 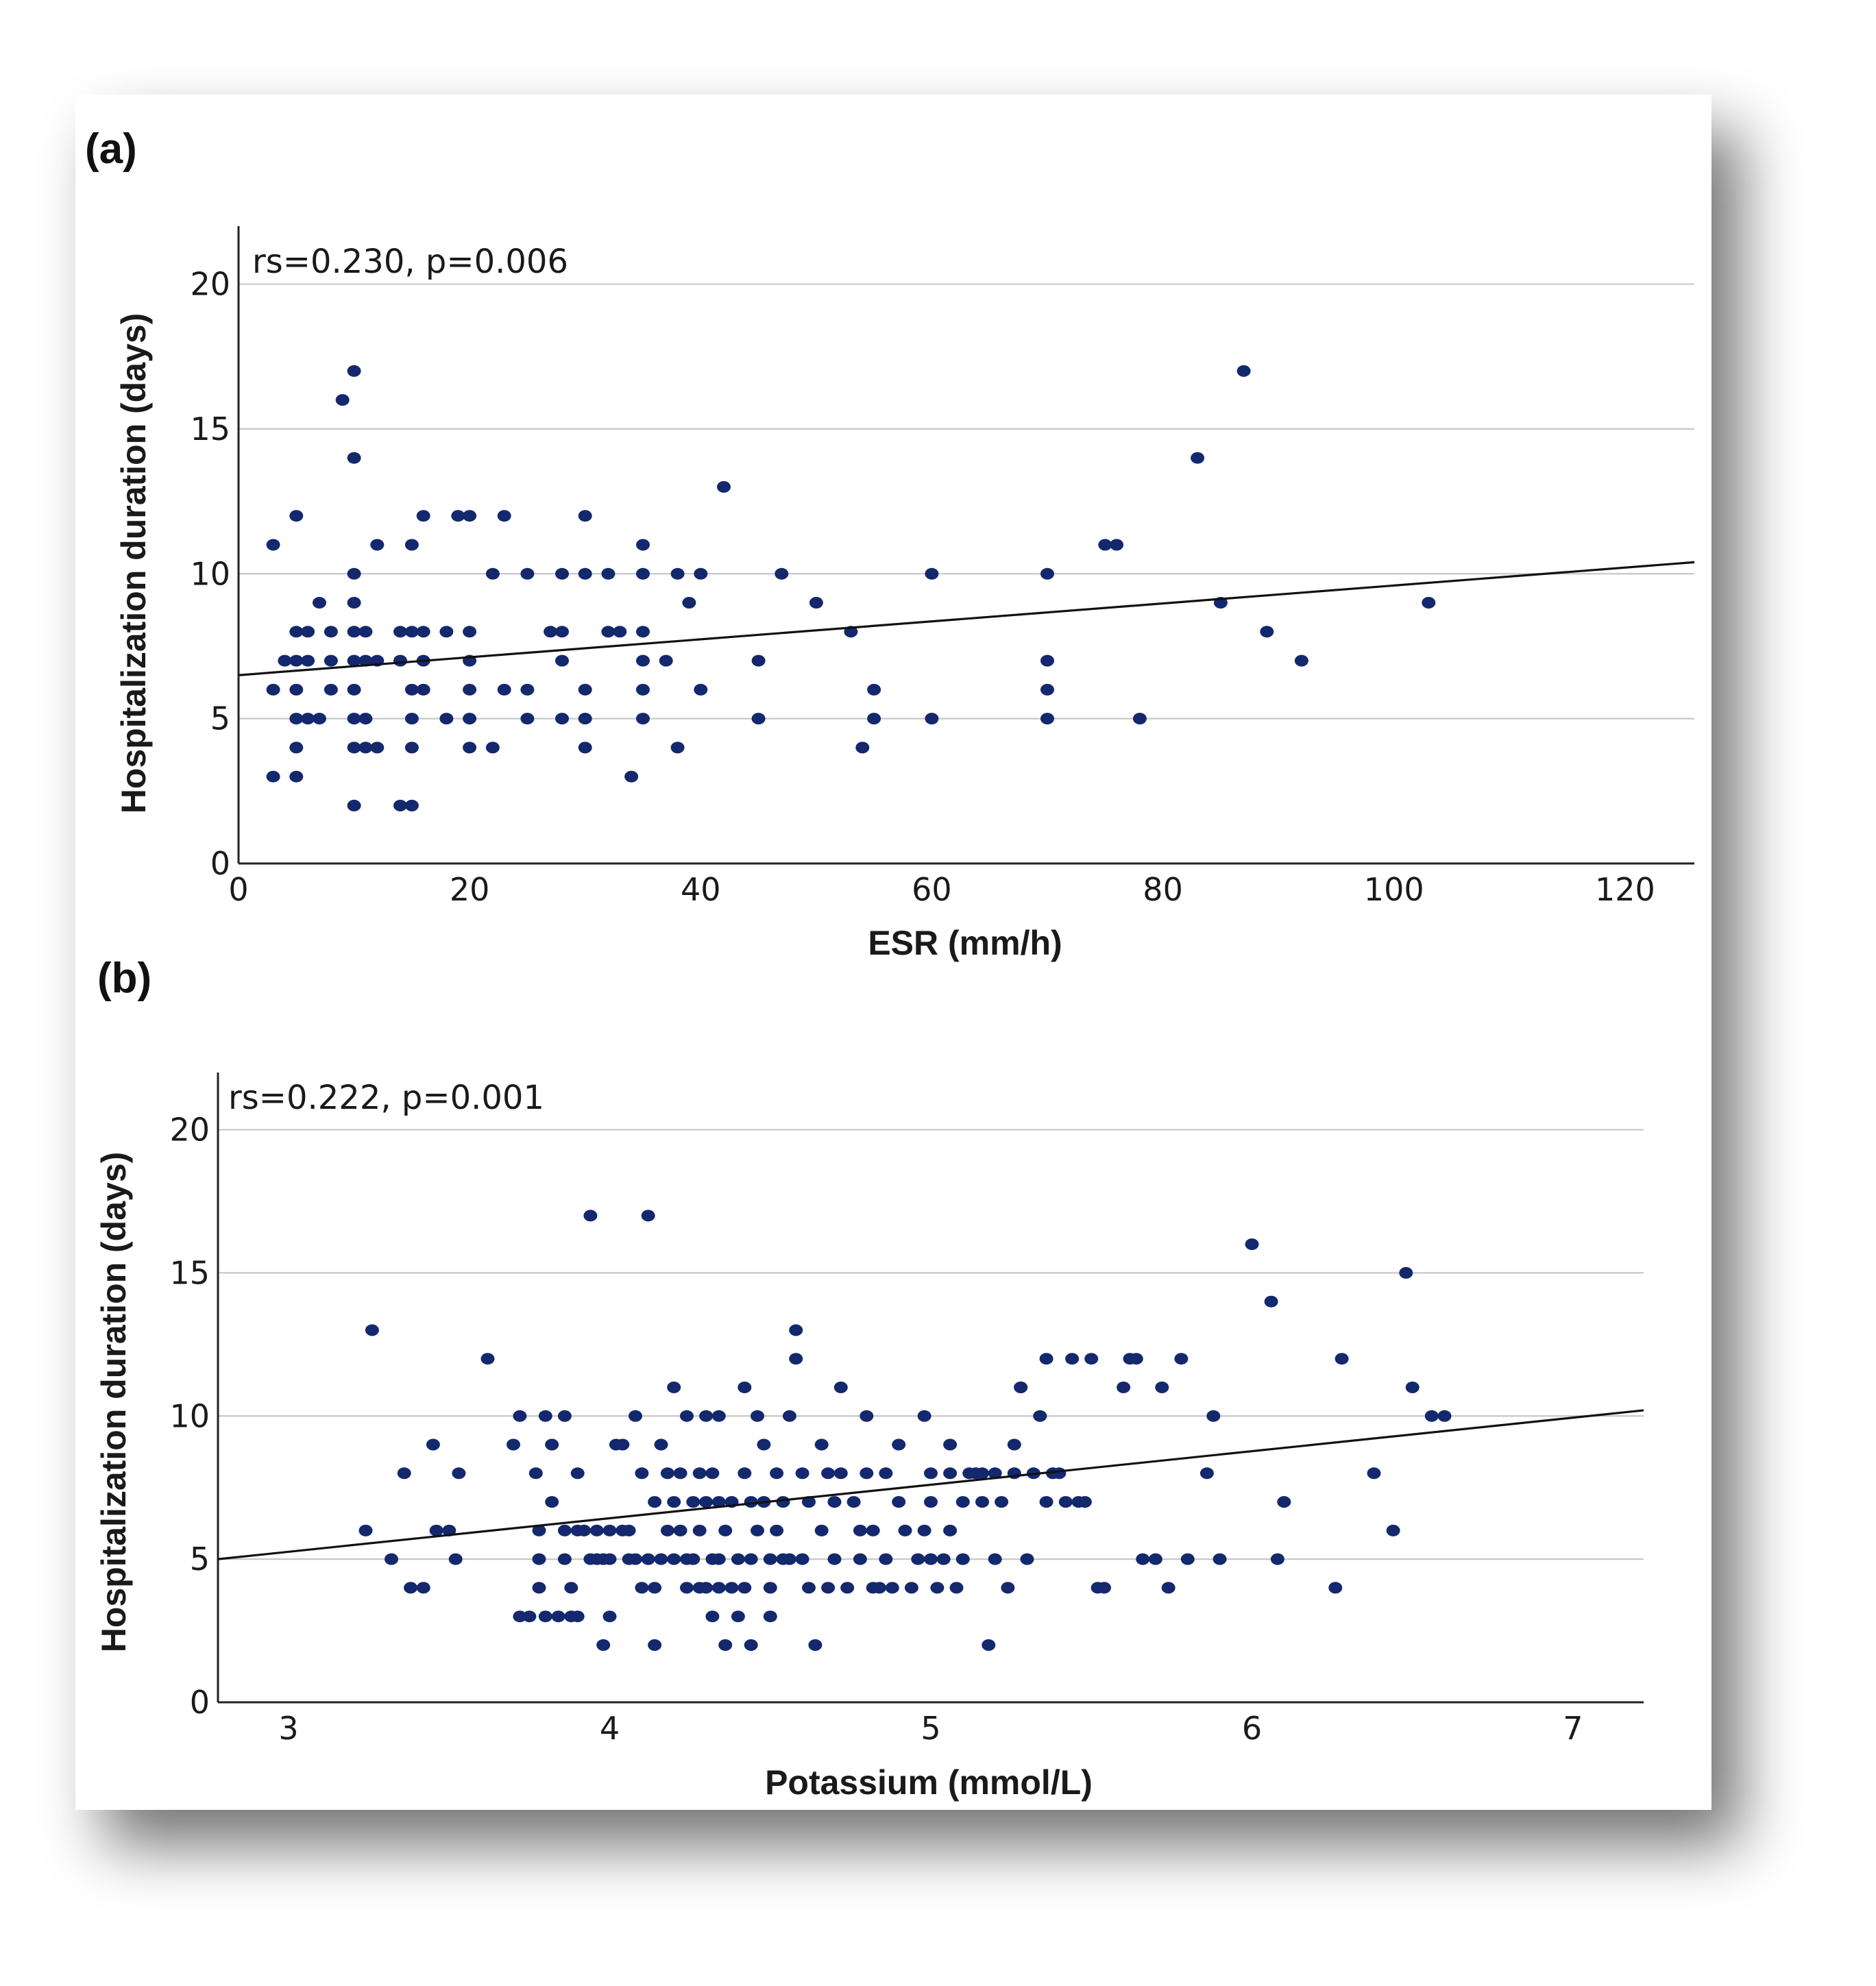 What do you see at coordinates (189, 1130) in the screenshot?
I see `panel-b-y-tick-label: 20` at bounding box center [189, 1130].